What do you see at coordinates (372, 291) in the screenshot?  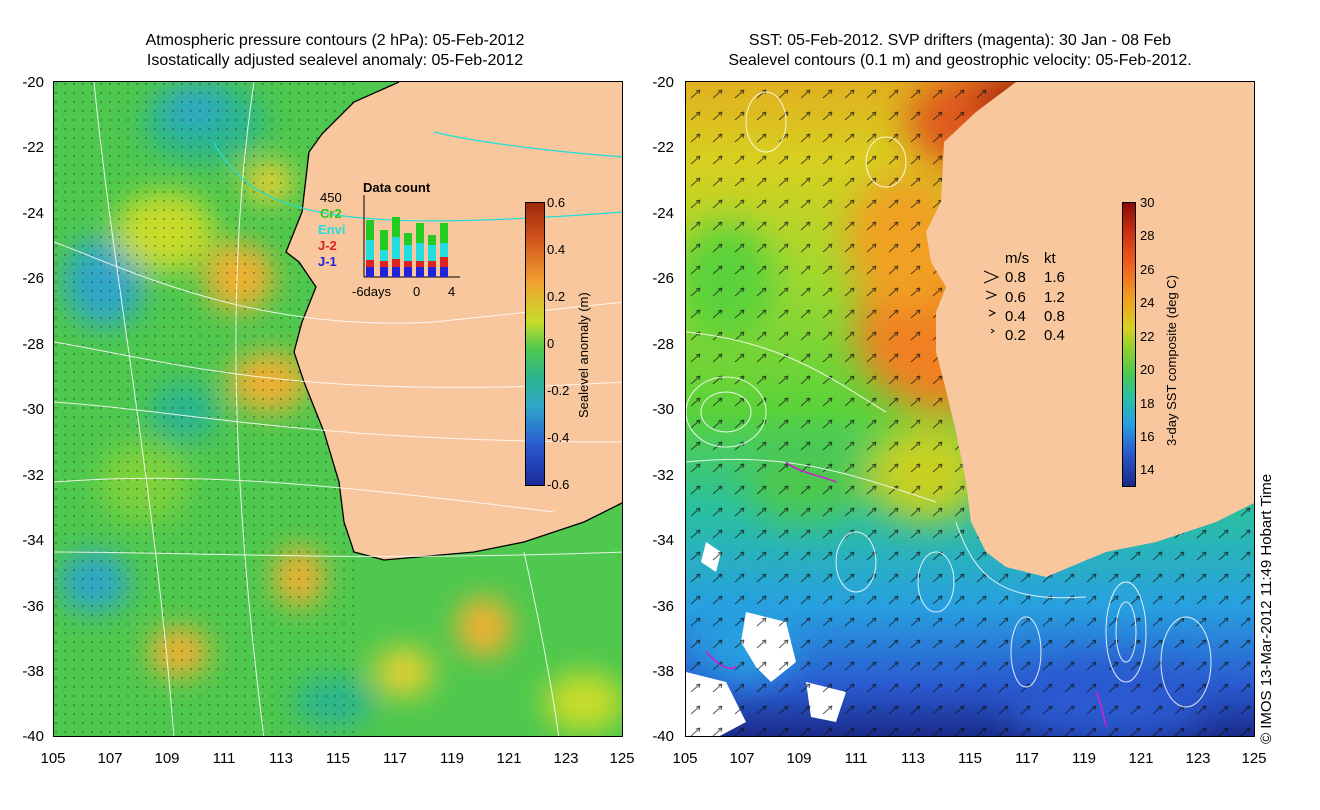 I see `data-count-x-tick: -6days` at bounding box center [372, 291].